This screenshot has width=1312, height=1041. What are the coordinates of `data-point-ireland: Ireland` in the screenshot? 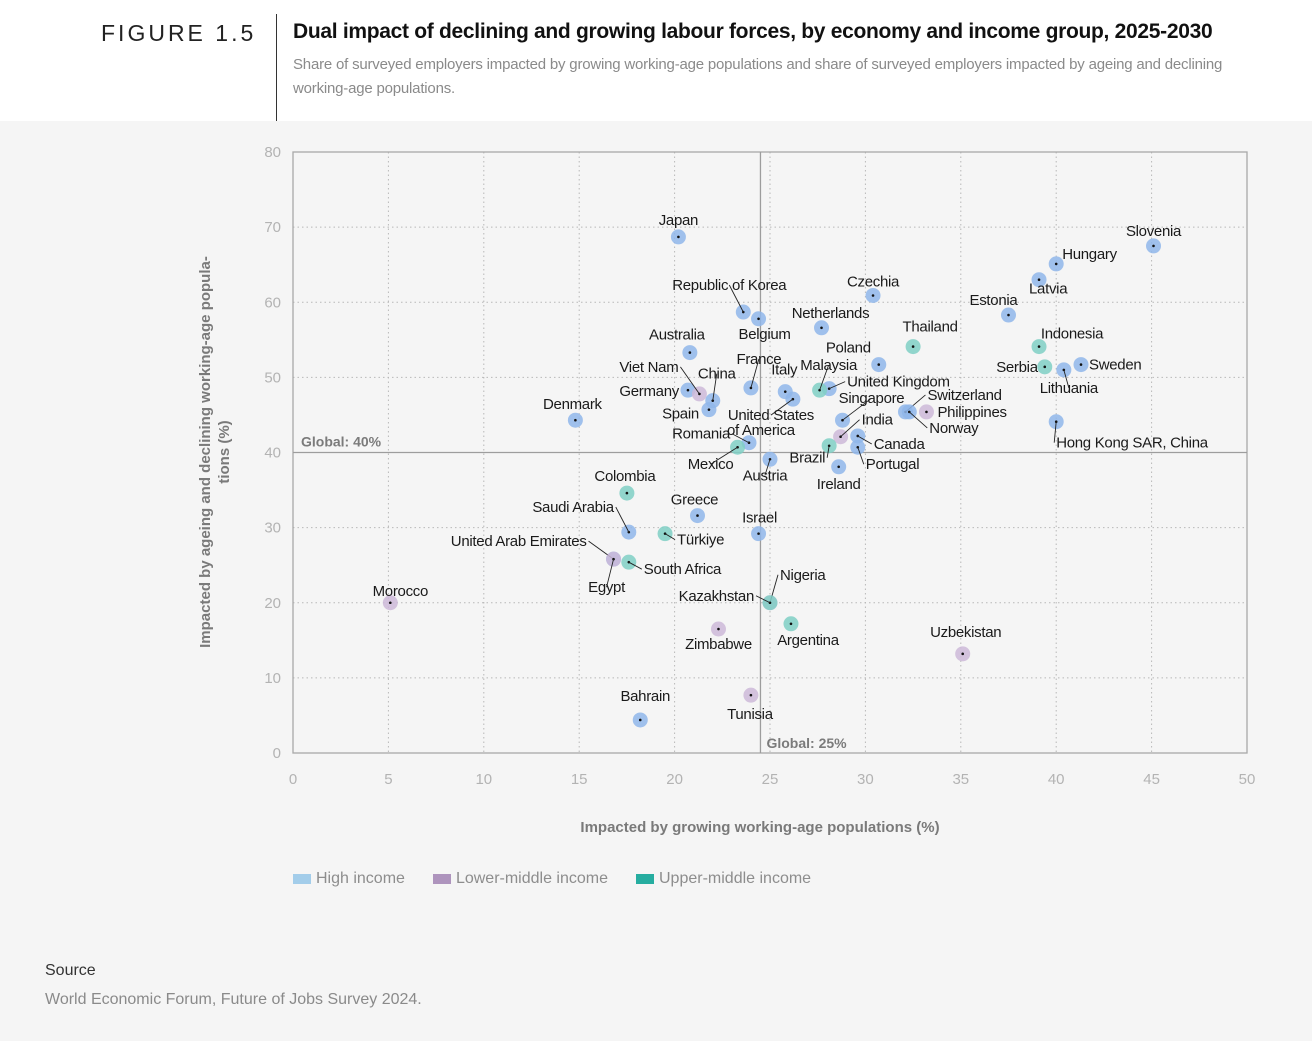 It's located at (839, 476).